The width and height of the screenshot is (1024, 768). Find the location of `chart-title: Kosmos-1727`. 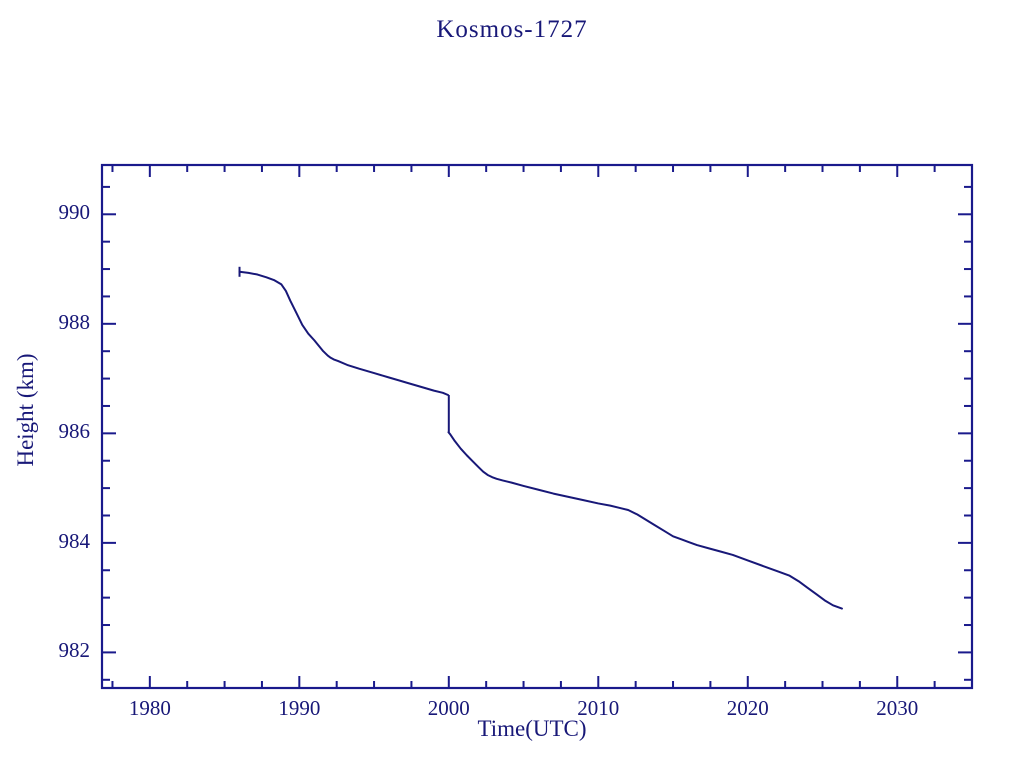

chart-title: Kosmos-1727 is located at coordinates (512, 29).